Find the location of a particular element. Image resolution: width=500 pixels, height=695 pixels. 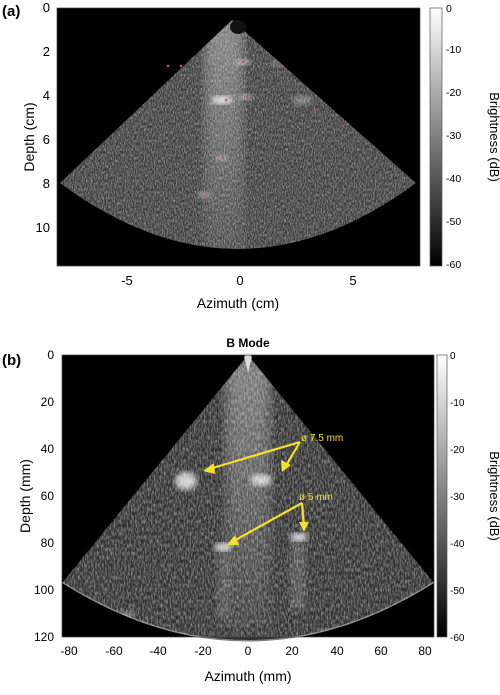

colorbar-label-a: Brightness (dB) is located at coordinates (493, 137).